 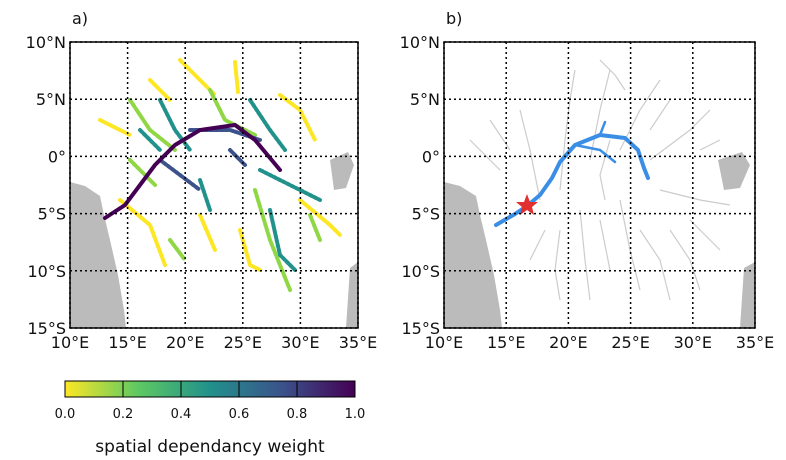 What do you see at coordinates (239, 414) in the screenshot?
I see `colorbar-tick-label: 0.6` at bounding box center [239, 414].